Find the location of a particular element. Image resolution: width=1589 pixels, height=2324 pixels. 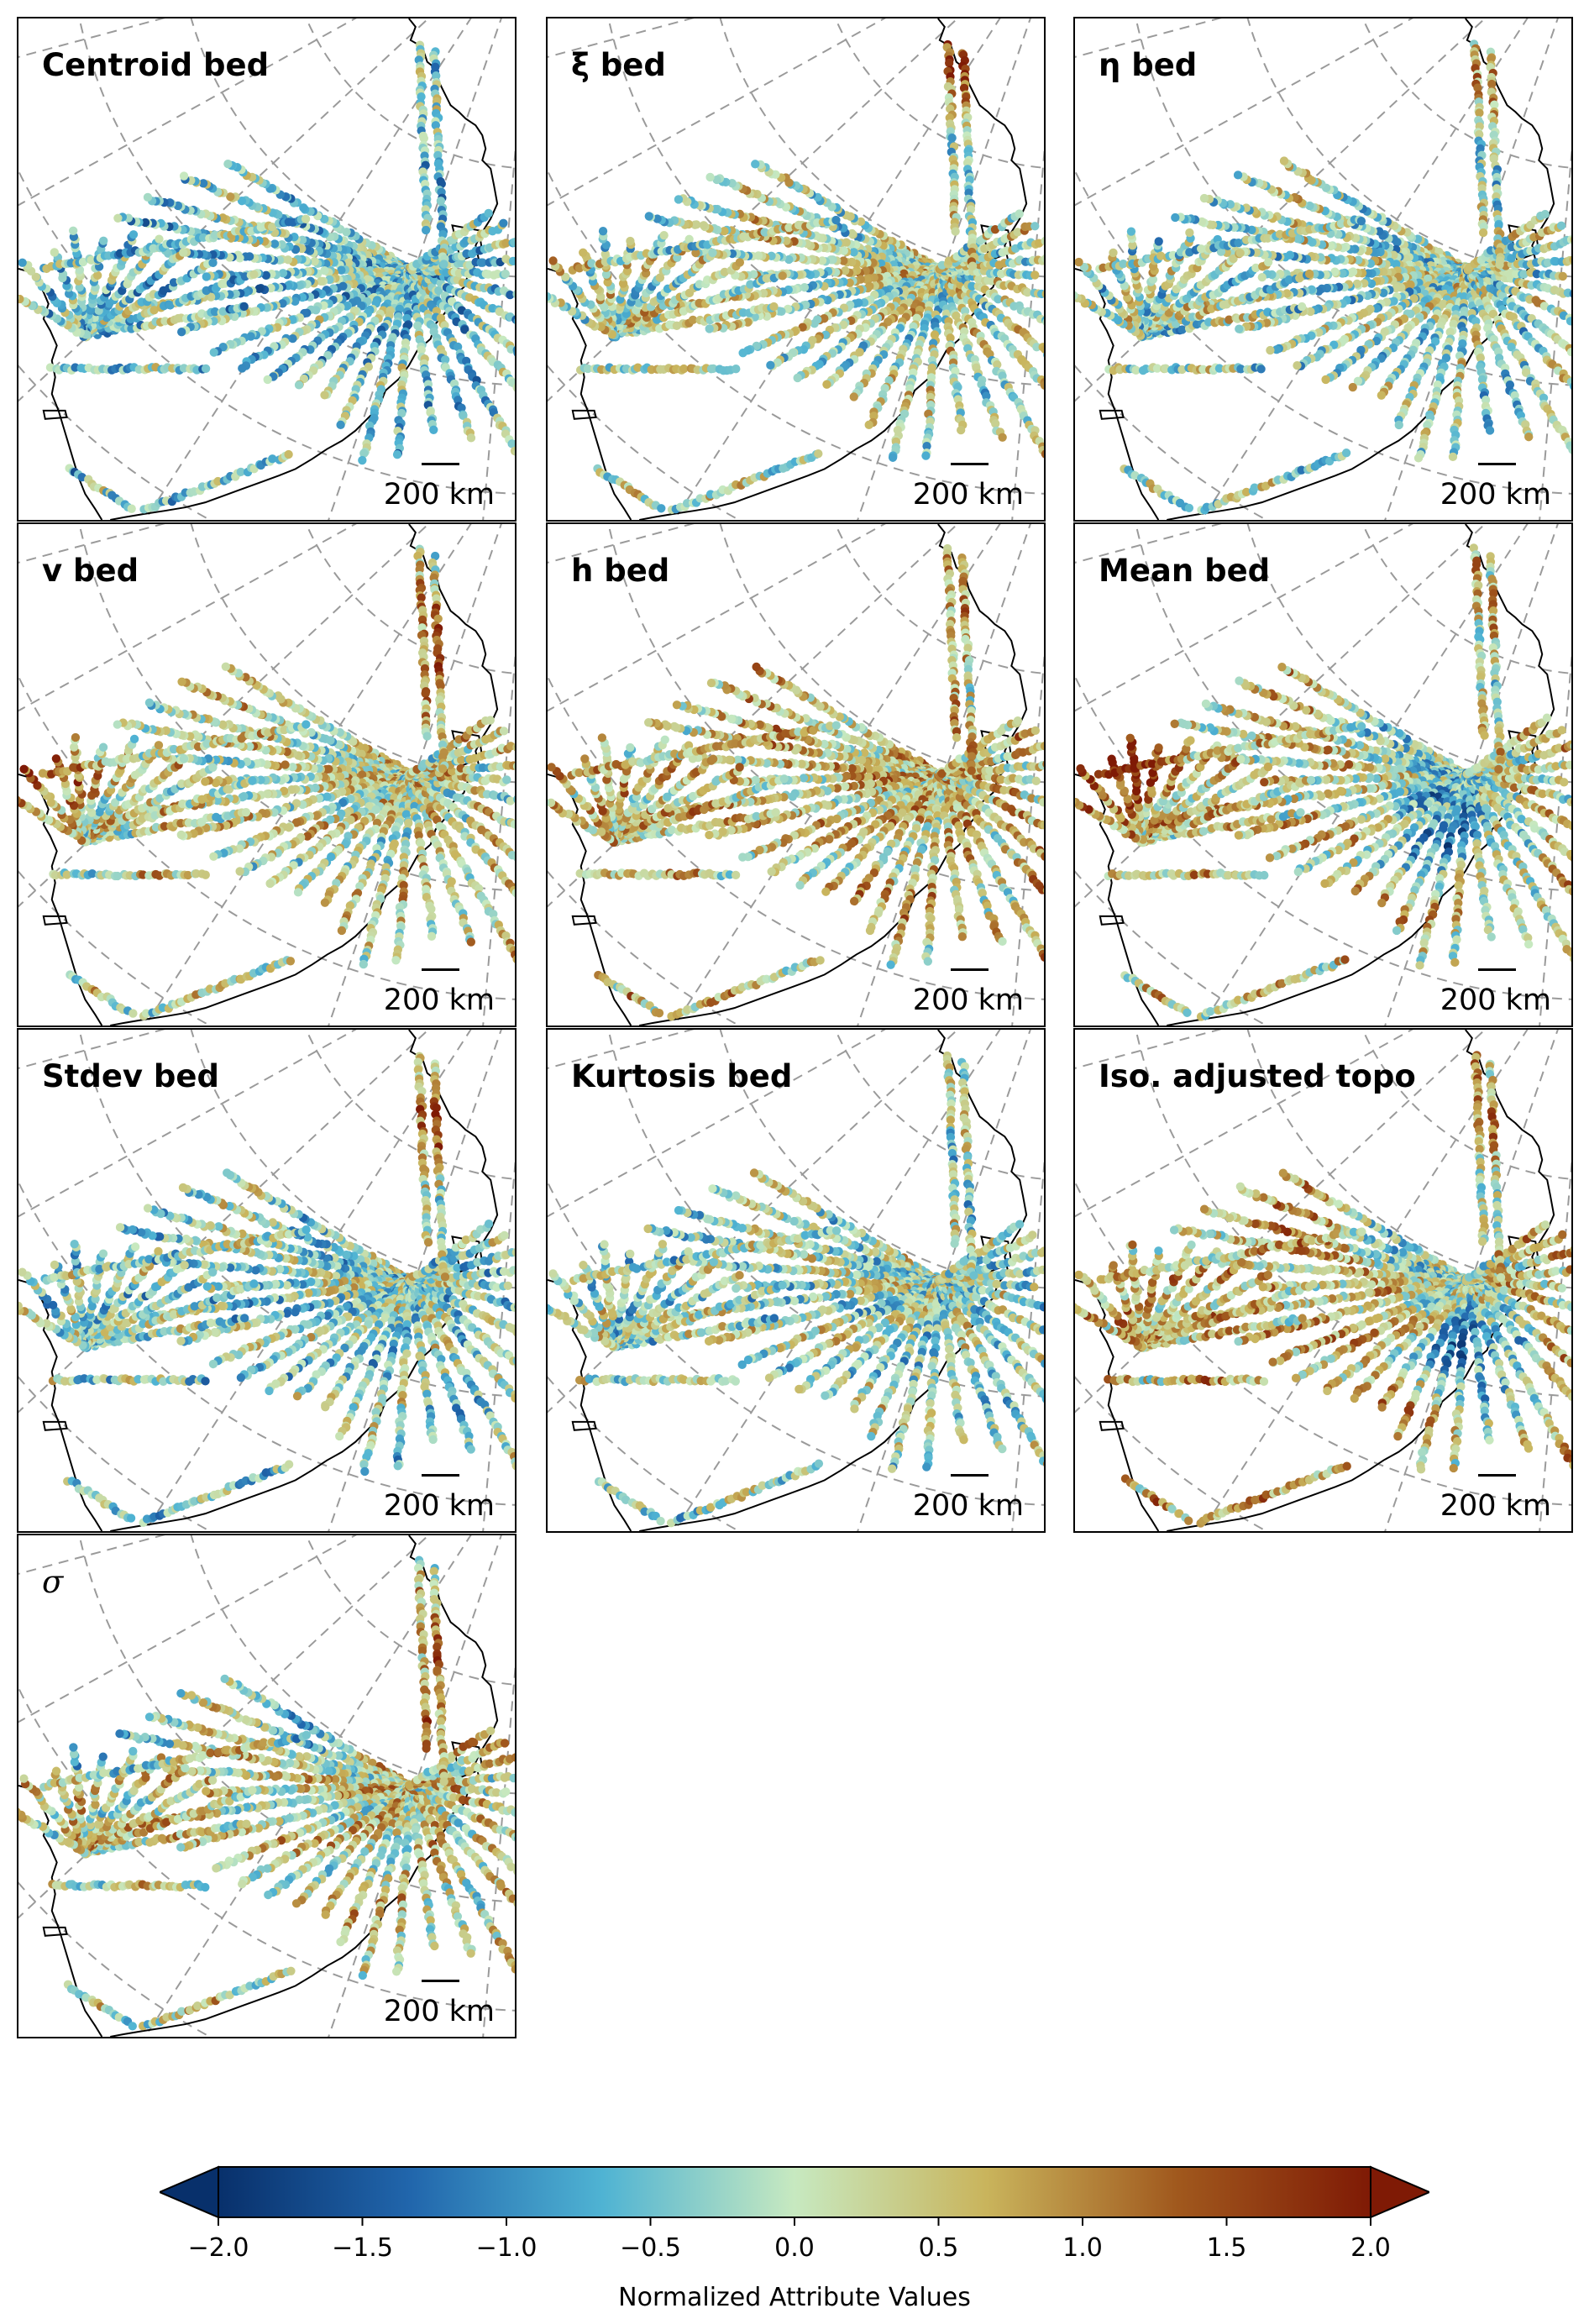

map-panel: ξ bed 200 km is located at coordinates (796, 269).